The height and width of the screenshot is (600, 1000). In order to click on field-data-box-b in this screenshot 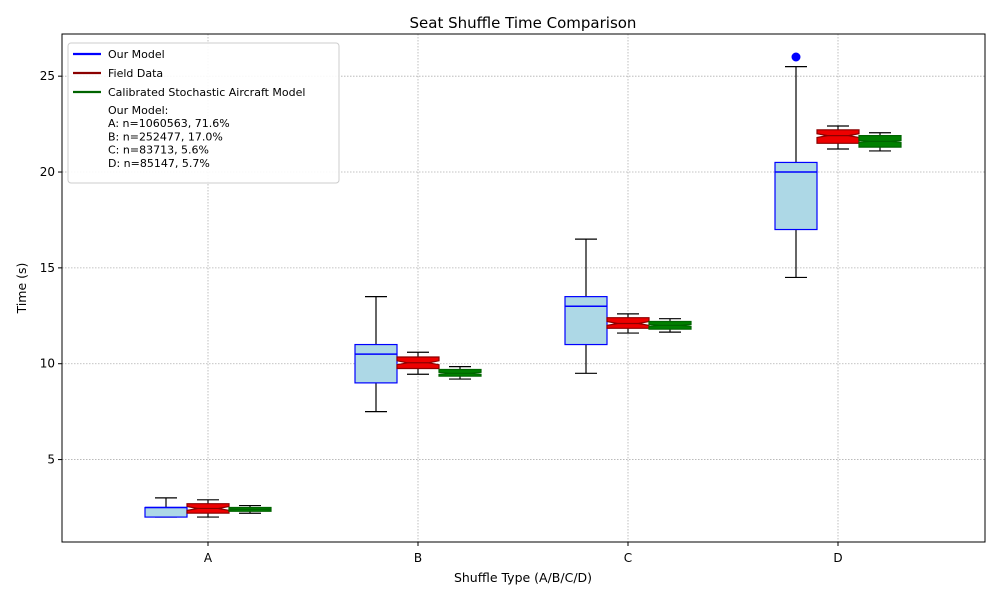, I will do `click(418, 363)`.